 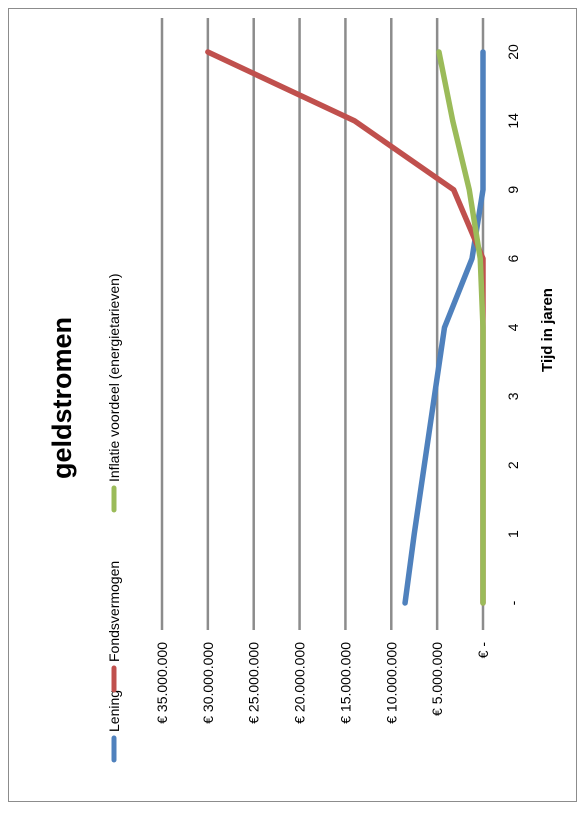 What do you see at coordinates (437, 679) in the screenshot?
I see `y-tick-label: € 5.000.000` at bounding box center [437, 679].